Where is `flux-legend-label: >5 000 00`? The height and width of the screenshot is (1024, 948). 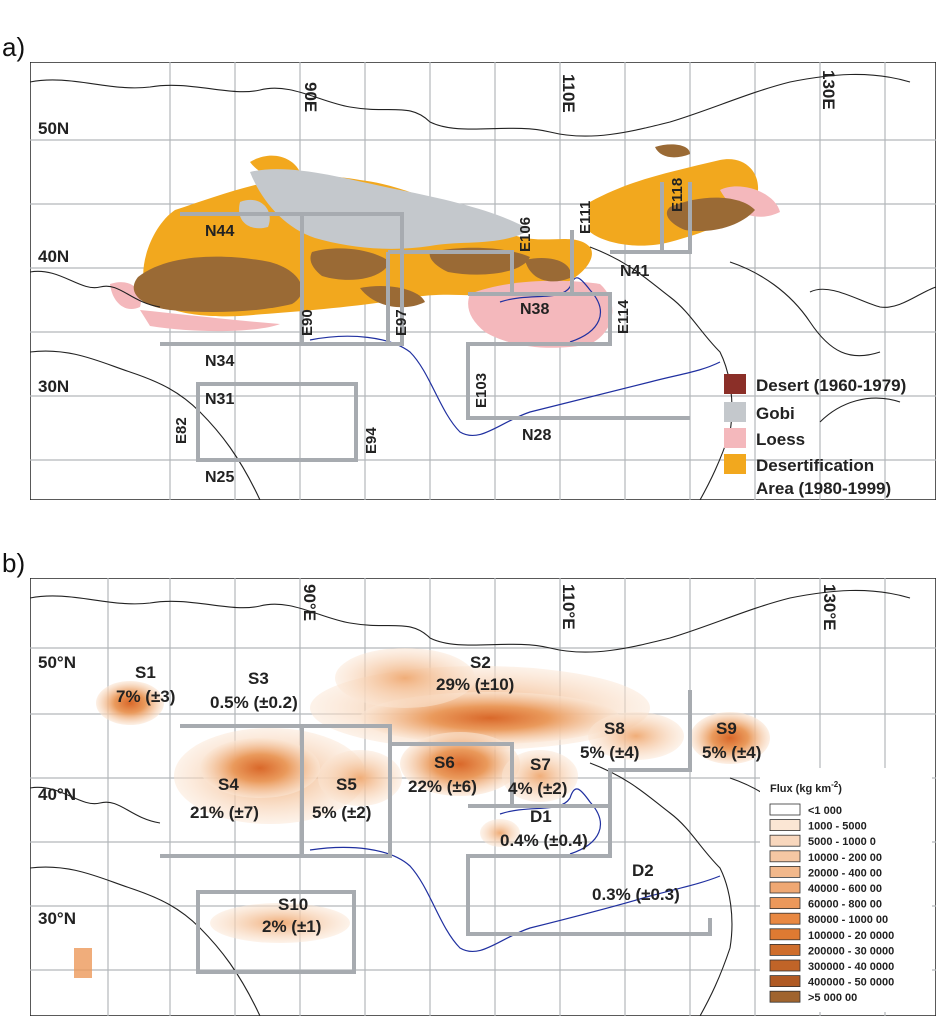 flux-legend-label: >5 000 00 is located at coordinates (832, 998).